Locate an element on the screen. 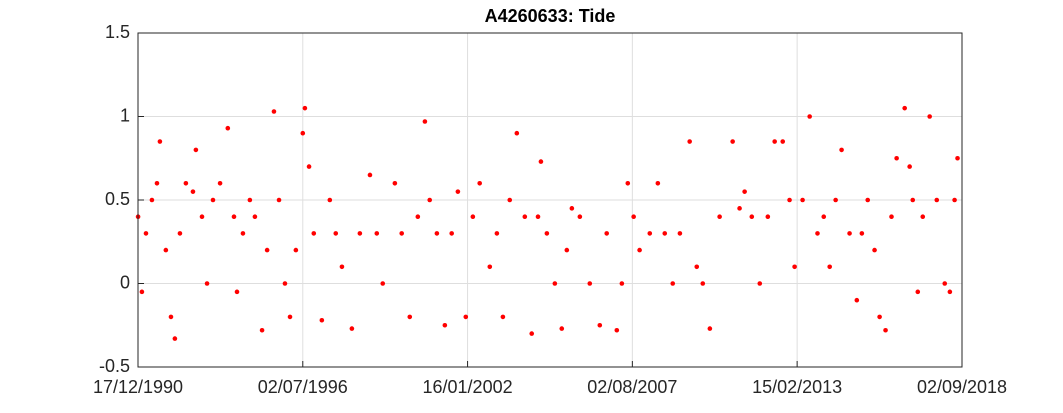 This screenshot has height=413, width=1063. y-tick-label: 1 is located at coordinates (125, 115).